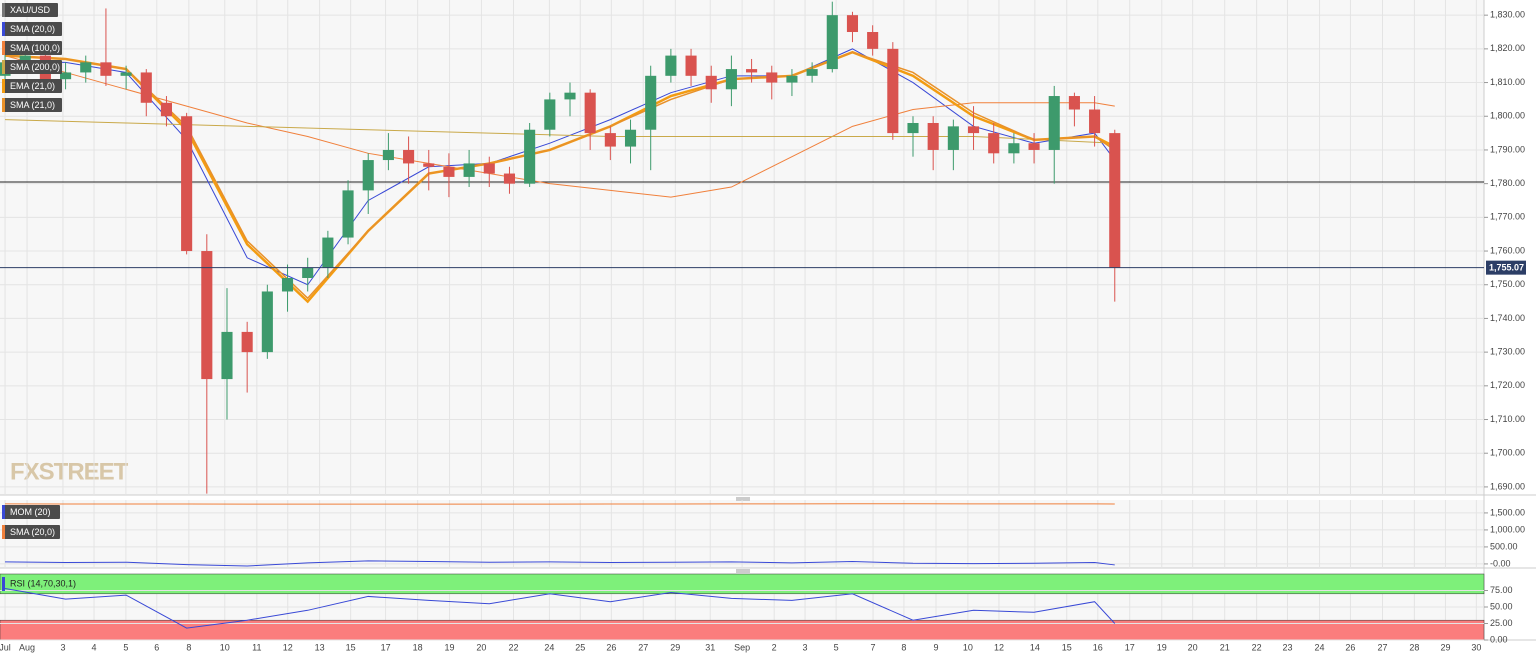 Image resolution: width=1536 pixels, height=657 pixels. What do you see at coordinates (1501, 623) in the screenshot?
I see `y-tick-label: 25.00` at bounding box center [1501, 623].